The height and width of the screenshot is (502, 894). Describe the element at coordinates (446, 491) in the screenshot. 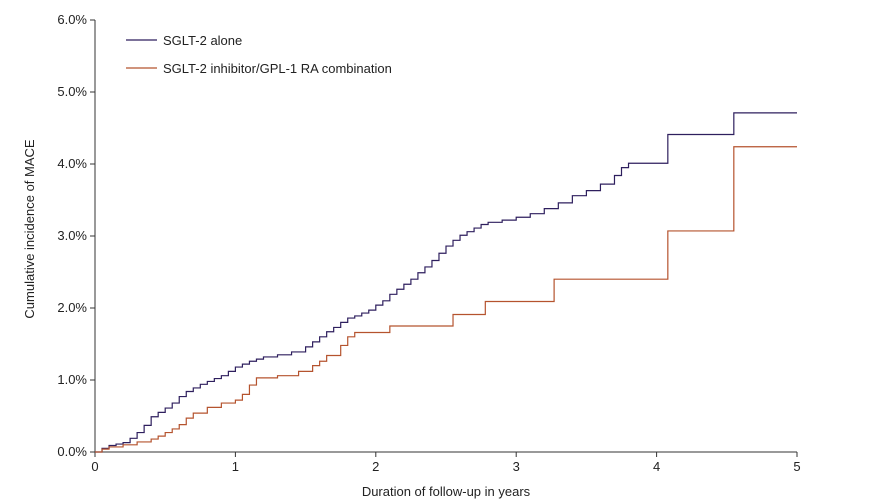

I see `x-axis-label: Duration of follow-up in years` at that location.